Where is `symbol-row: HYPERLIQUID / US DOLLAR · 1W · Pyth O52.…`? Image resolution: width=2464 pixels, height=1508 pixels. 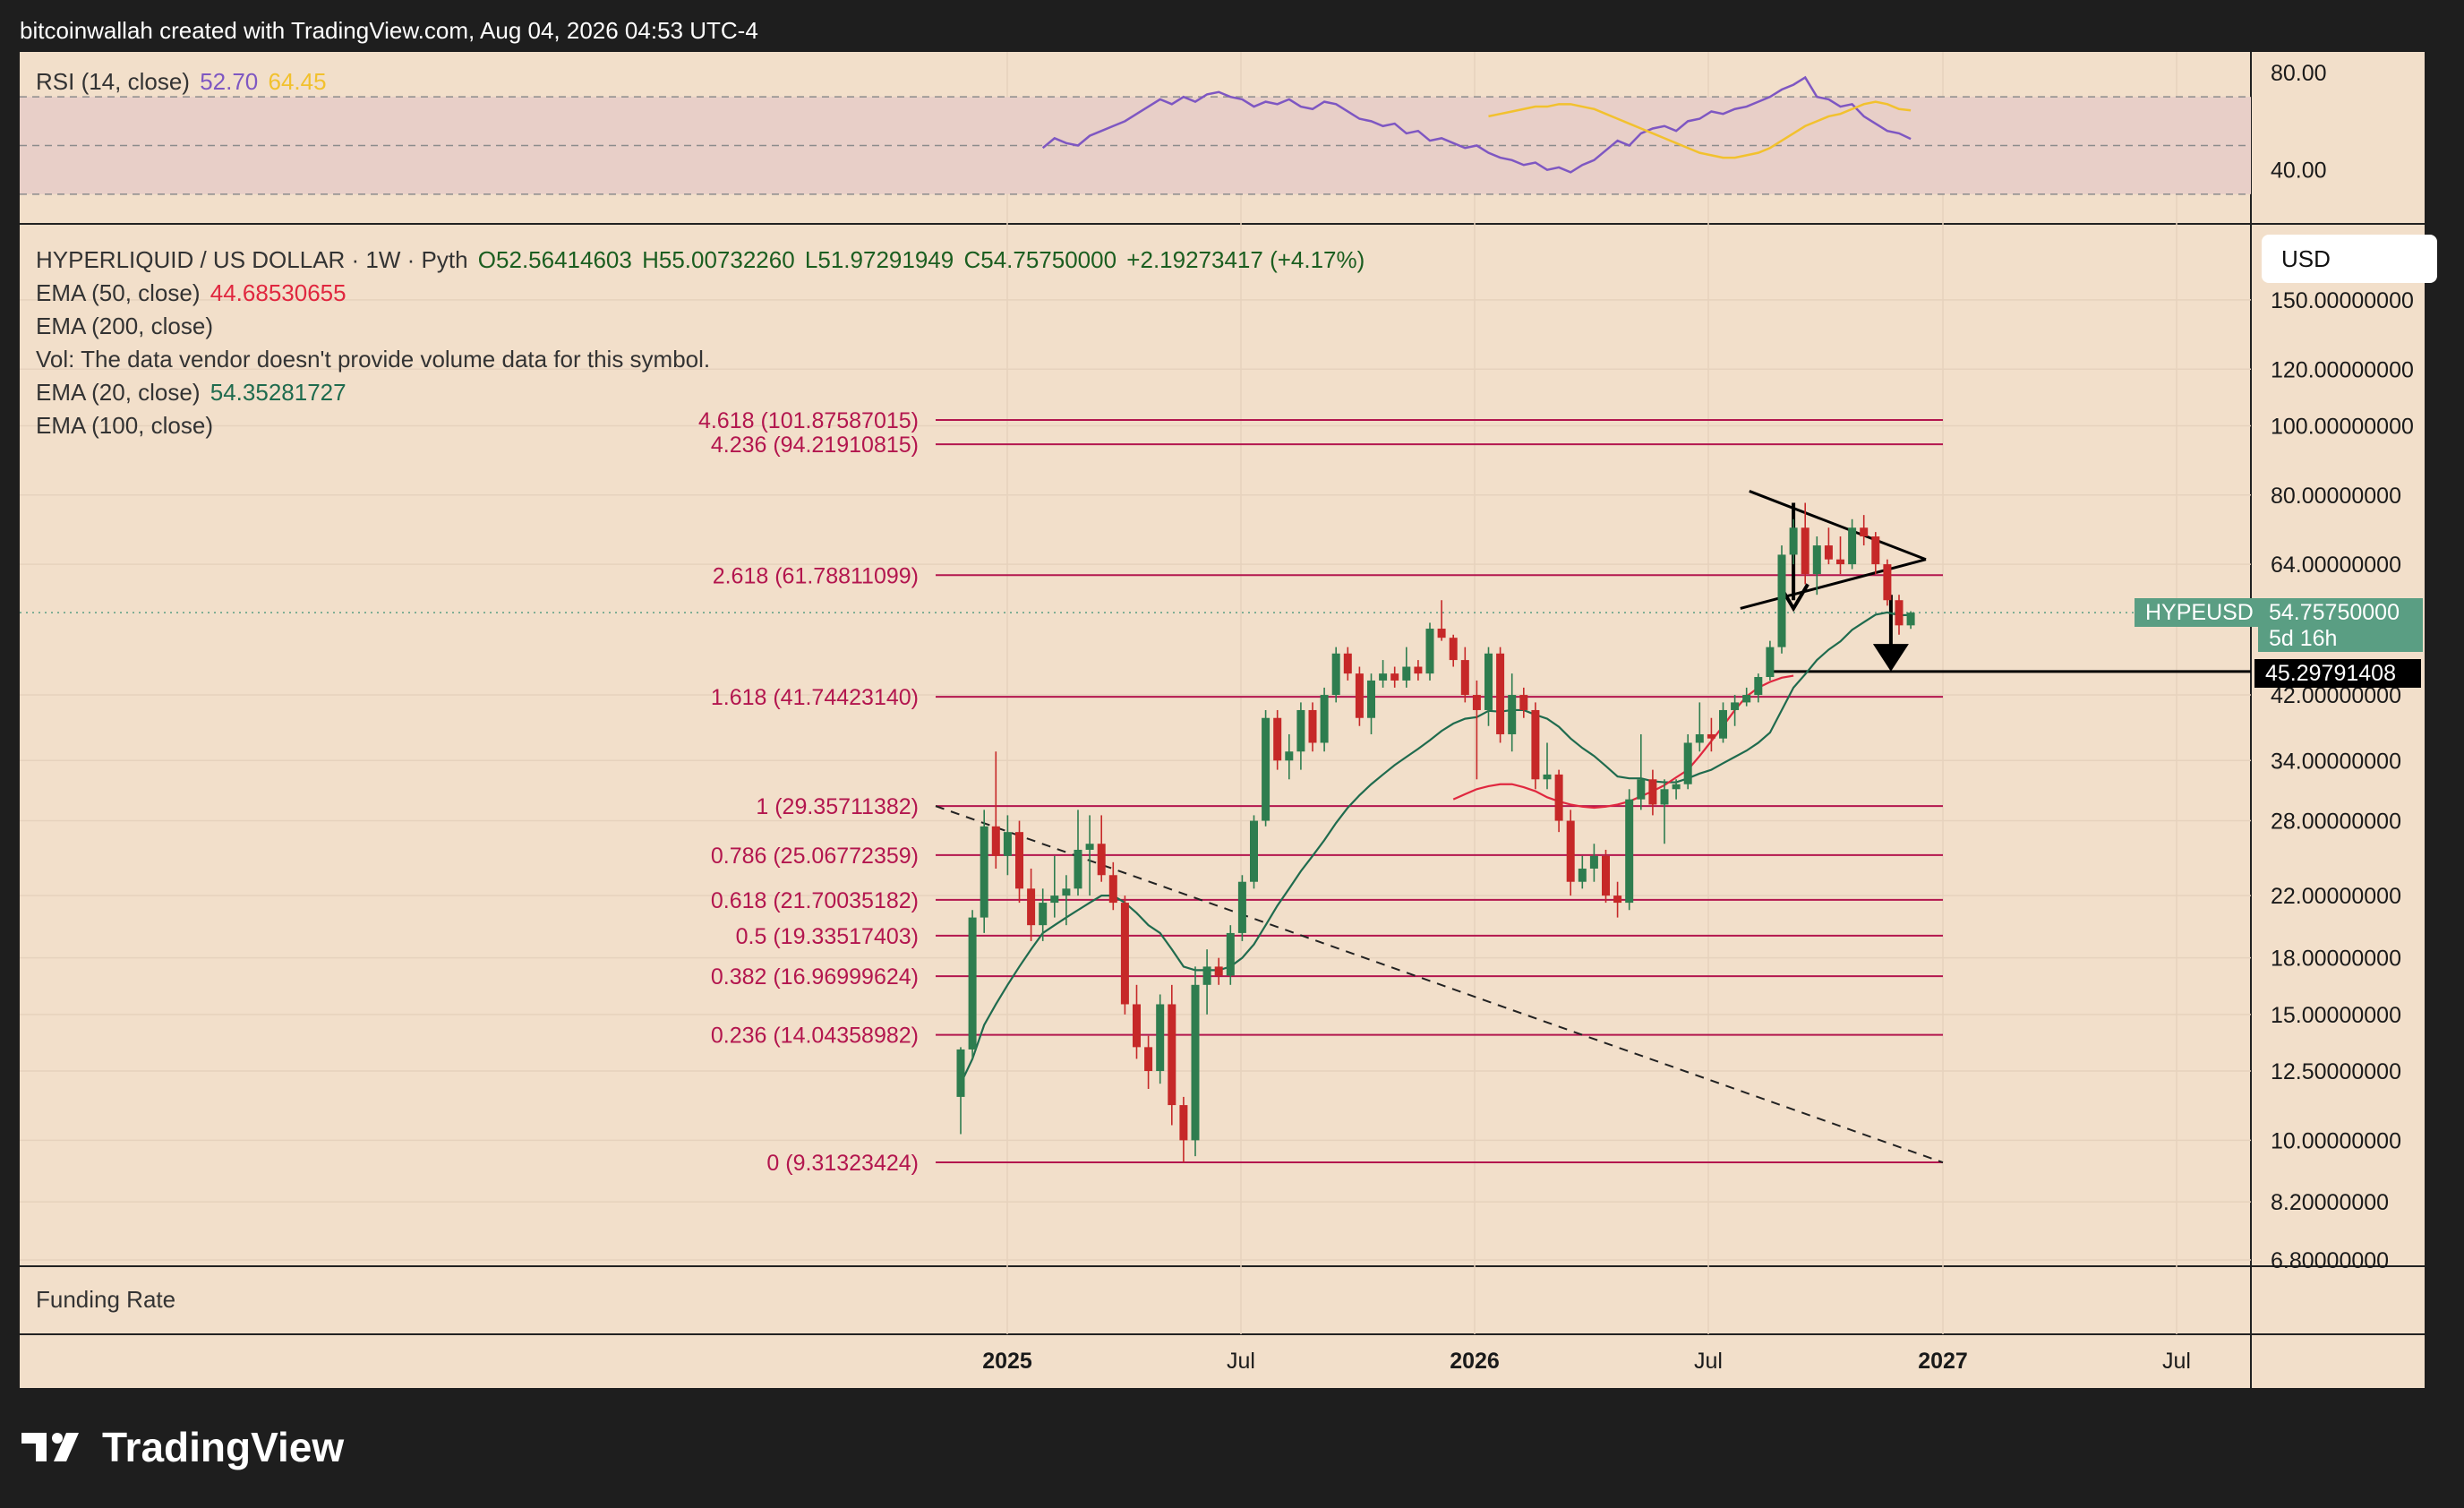 symbol-row: HYPERLIQUID / US DOLLAR · 1W · Pyth O52.… is located at coordinates (702, 260).